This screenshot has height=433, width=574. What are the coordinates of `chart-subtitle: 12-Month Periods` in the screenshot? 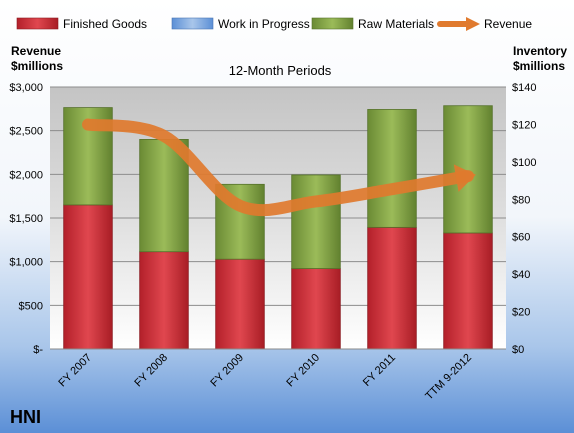 It's located at (280, 70).